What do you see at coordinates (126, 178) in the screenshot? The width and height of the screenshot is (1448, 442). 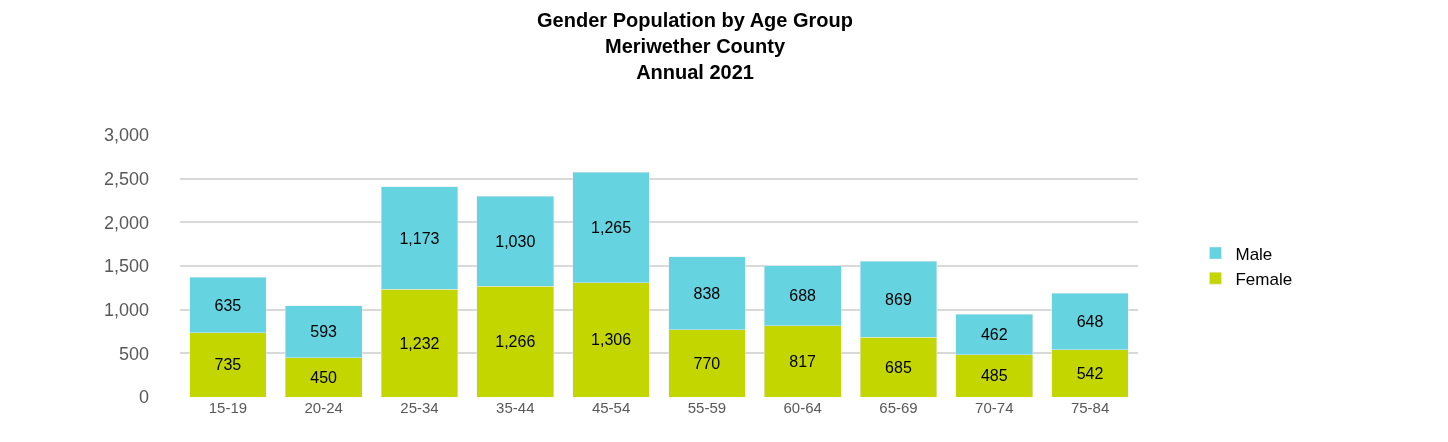 I see `y-tick-label: 2,500` at bounding box center [126, 178].